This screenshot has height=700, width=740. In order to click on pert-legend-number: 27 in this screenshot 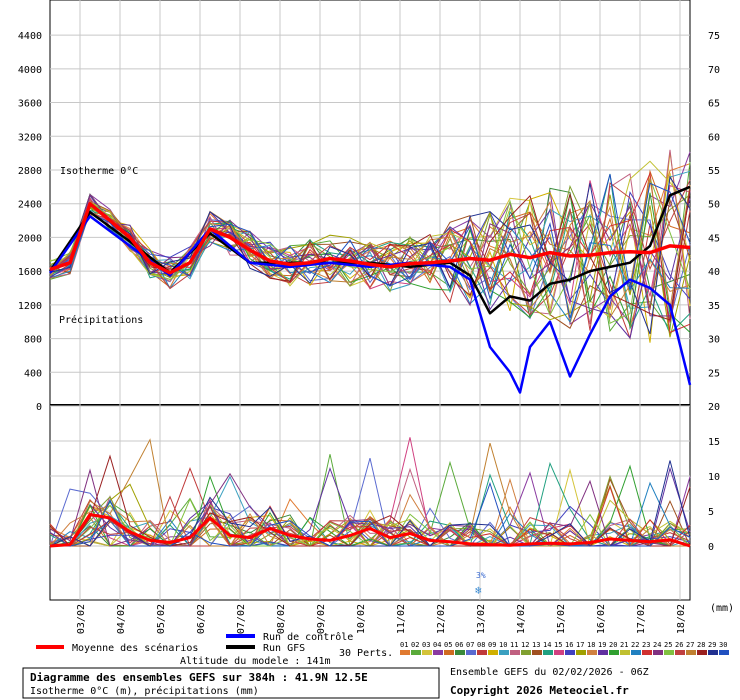, I will do `click(690, 645)`.